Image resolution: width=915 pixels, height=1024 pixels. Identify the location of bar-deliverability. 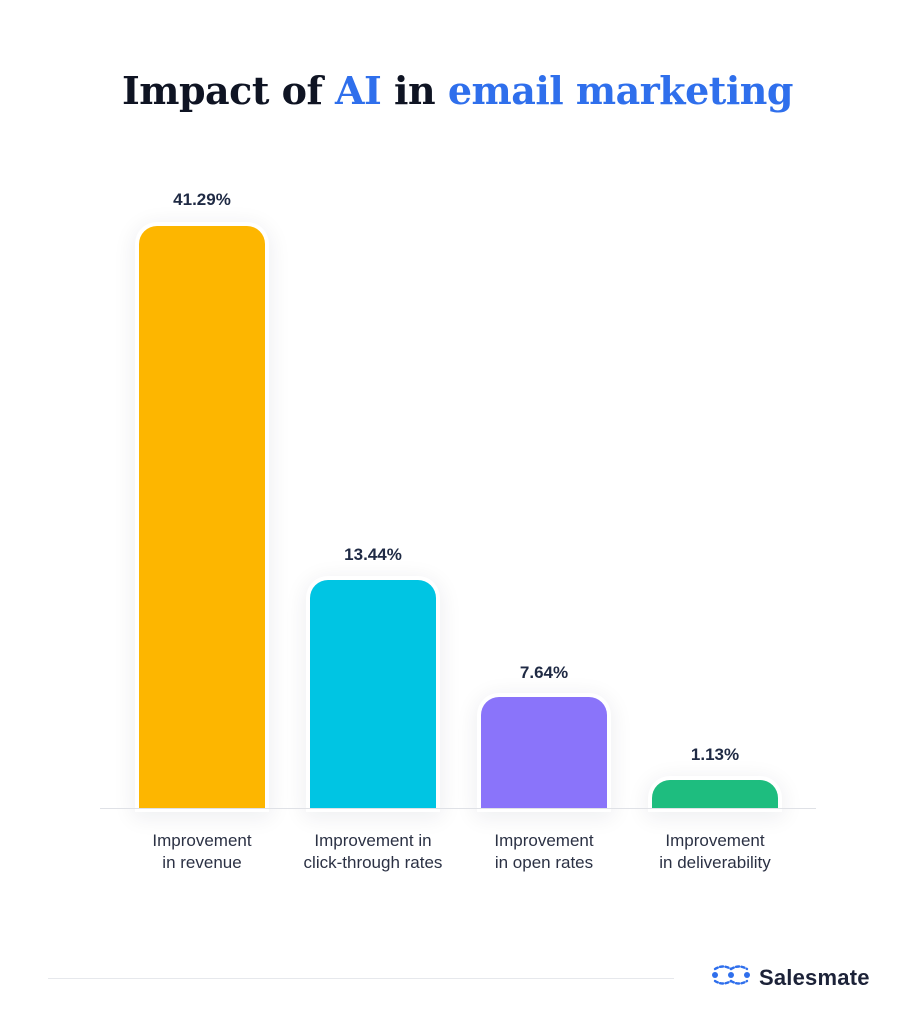
(715, 794).